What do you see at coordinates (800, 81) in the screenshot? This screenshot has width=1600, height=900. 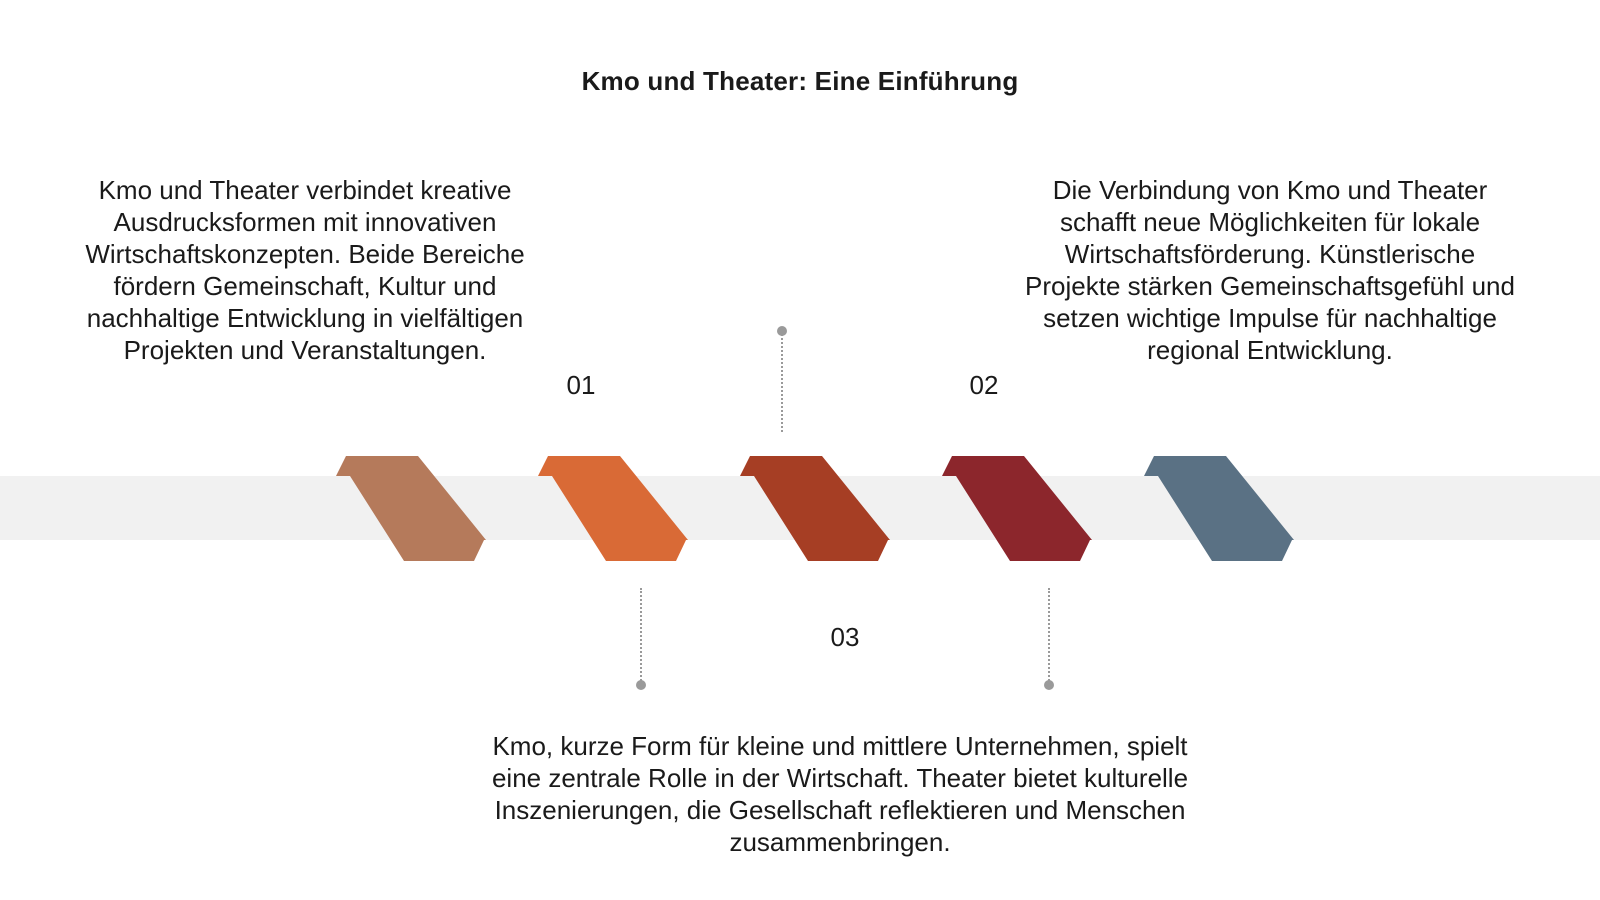 I see `page-title: Kmo und Theater: Eine Einführung` at bounding box center [800, 81].